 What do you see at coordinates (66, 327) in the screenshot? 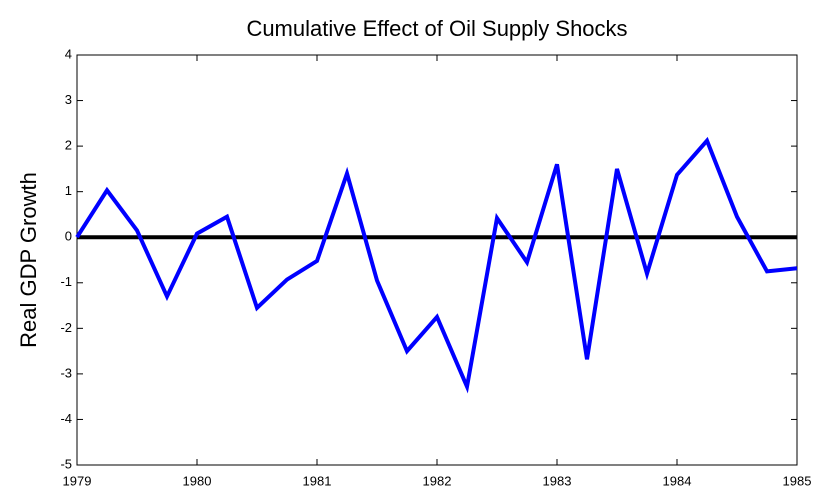
I see `y-tick-label: -2` at bounding box center [66, 327].